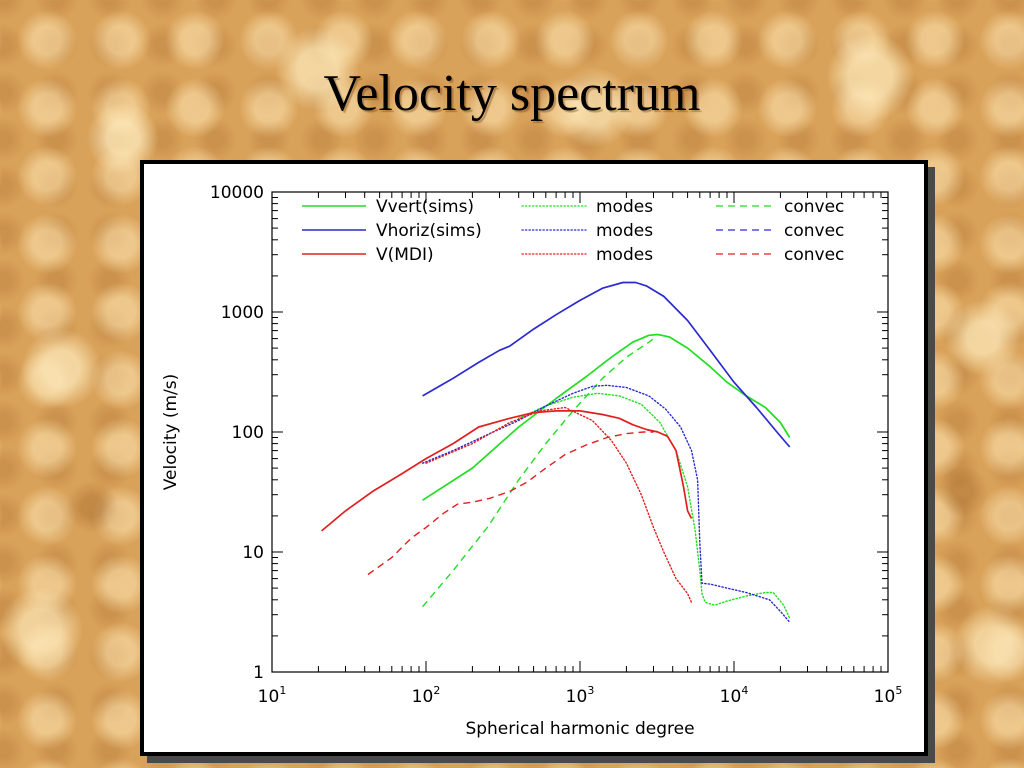 The height and width of the screenshot is (768, 1024). Describe the element at coordinates (579, 729) in the screenshot. I see `x-axis-title: Spherical harmonic degree` at that location.